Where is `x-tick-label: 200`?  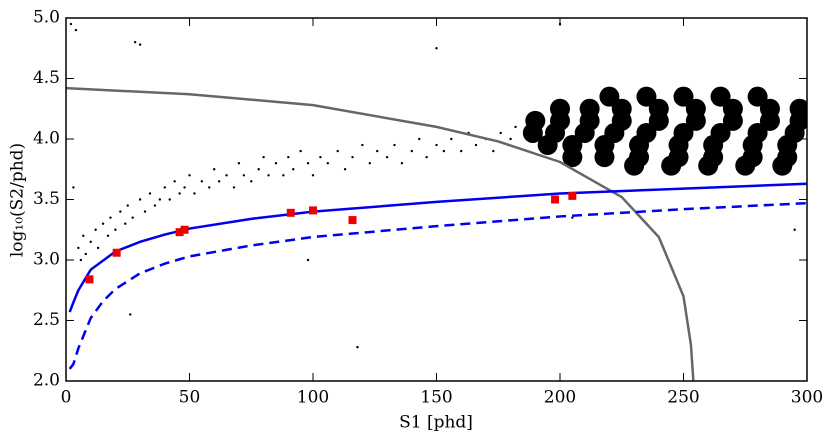 x-tick-label: 200 is located at coordinates (560, 398).